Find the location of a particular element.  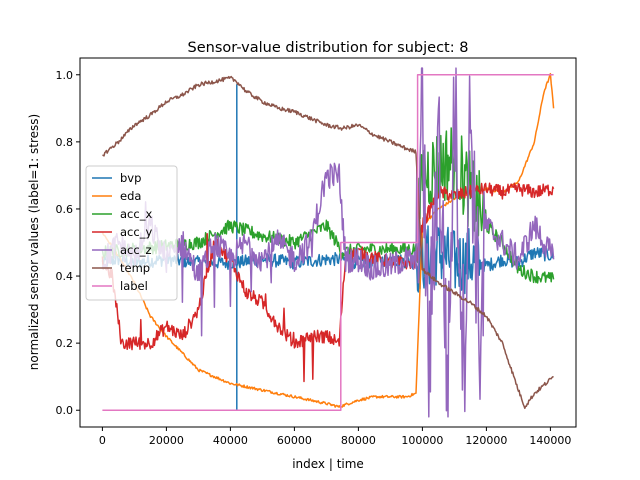

y-tick-label: 0.0 is located at coordinates (65, 410).